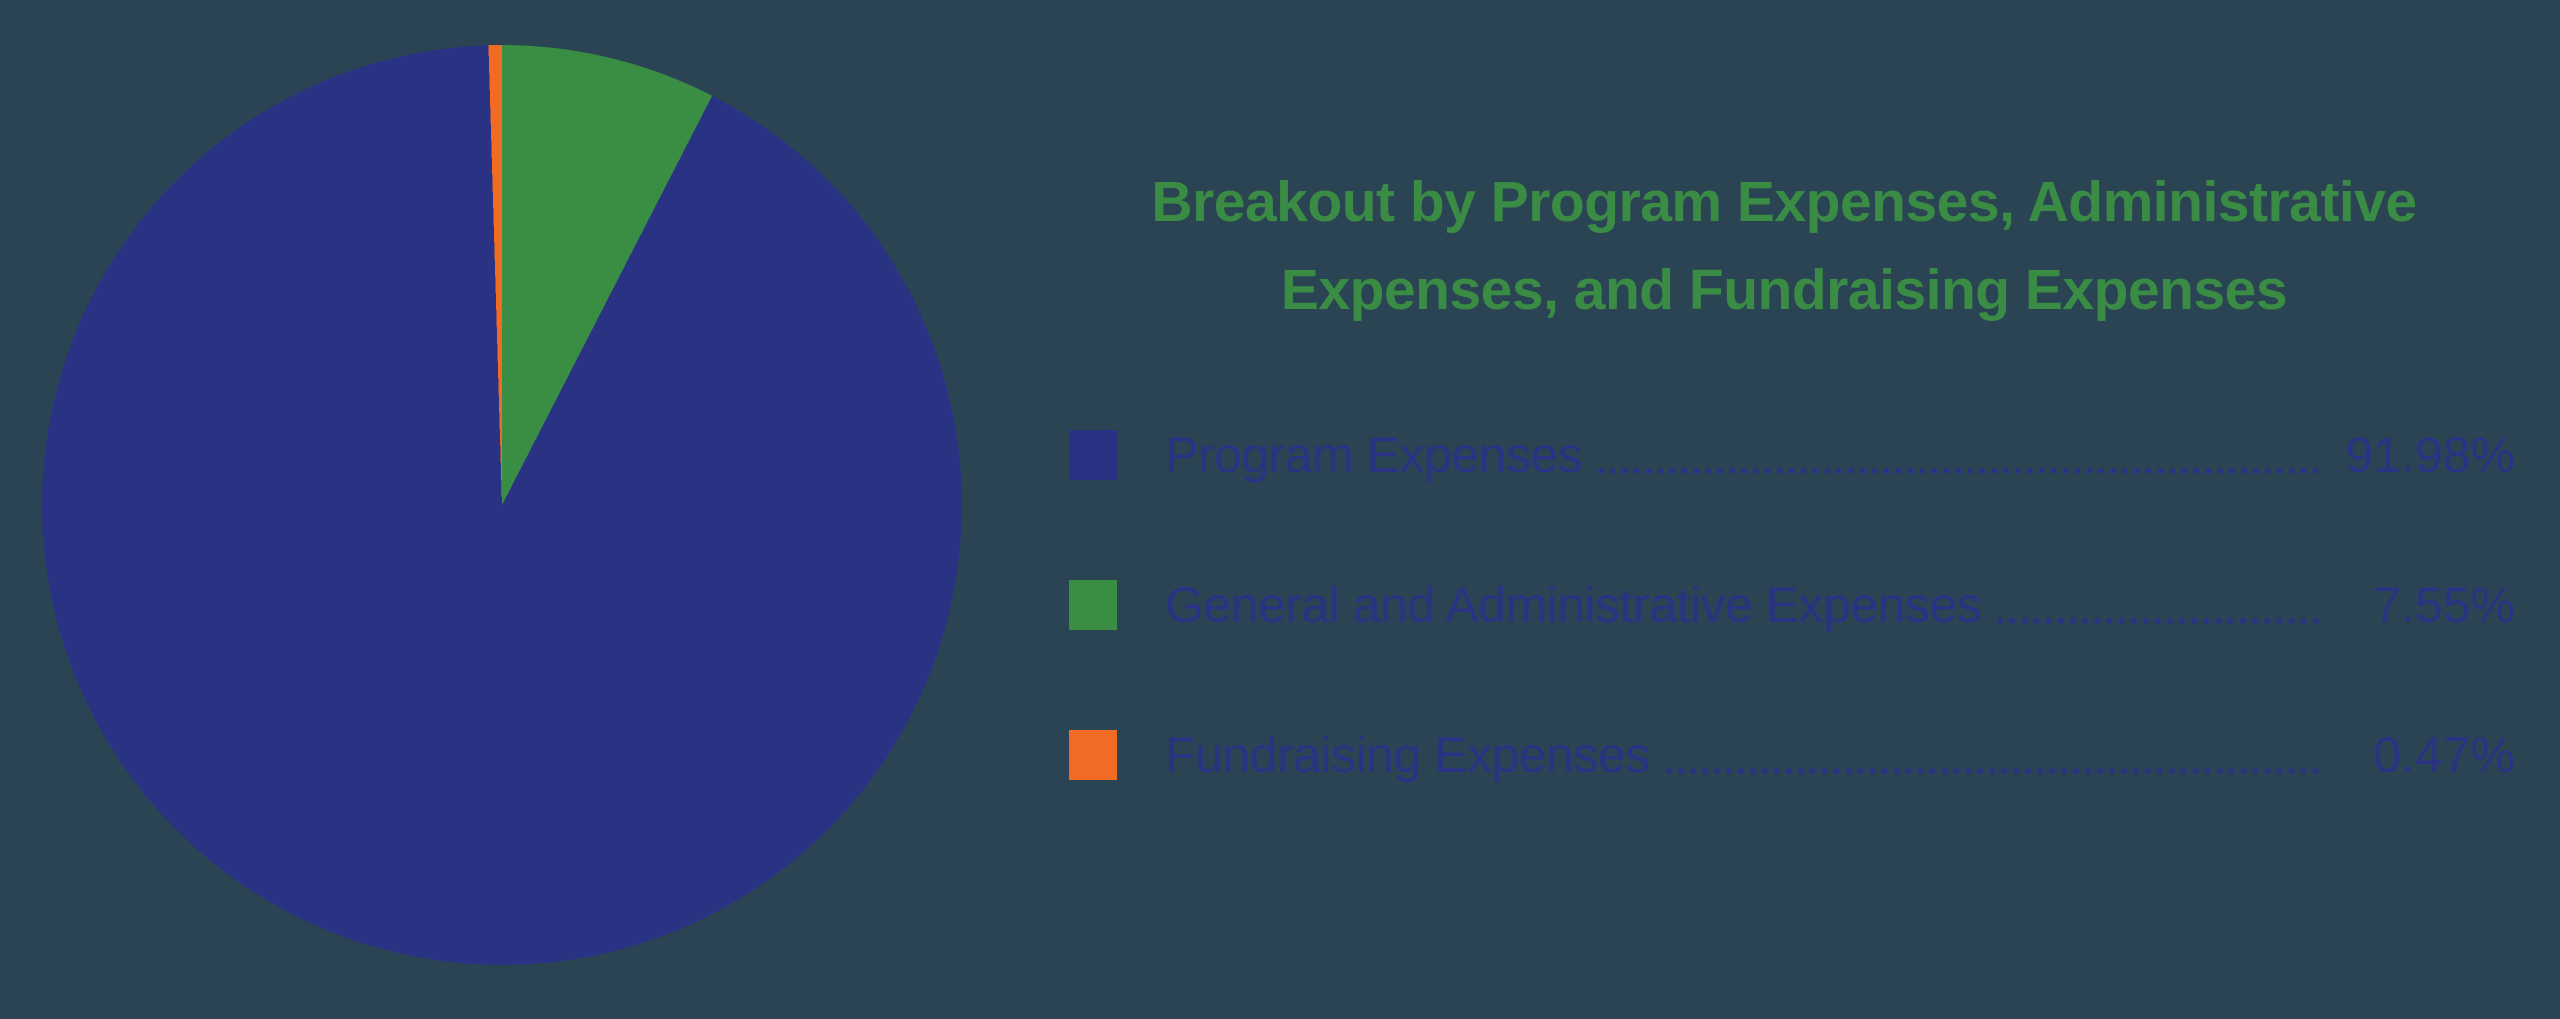 Image resolution: width=2560 pixels, height=1019 pixels. I want to click on legend-item-value: 7.55%, so click(2444, 605).